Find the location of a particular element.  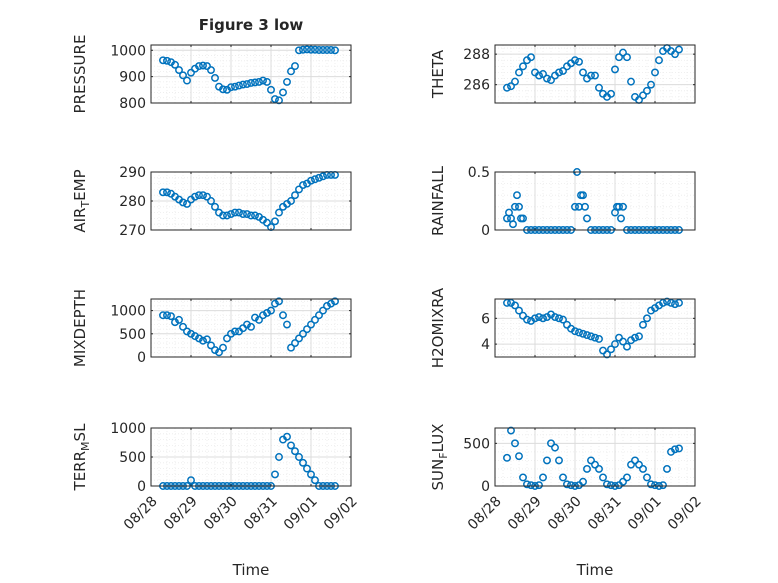

y-tick-label: 270 is located at coordinates (132, 231).